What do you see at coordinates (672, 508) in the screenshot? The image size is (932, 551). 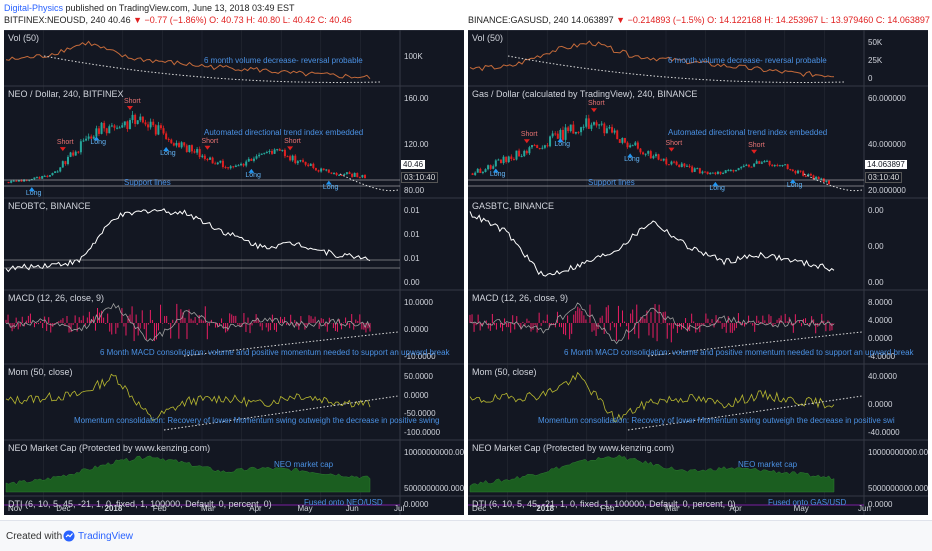 I see `x-axis-tick: Mar` at bounding box center [672, 508].